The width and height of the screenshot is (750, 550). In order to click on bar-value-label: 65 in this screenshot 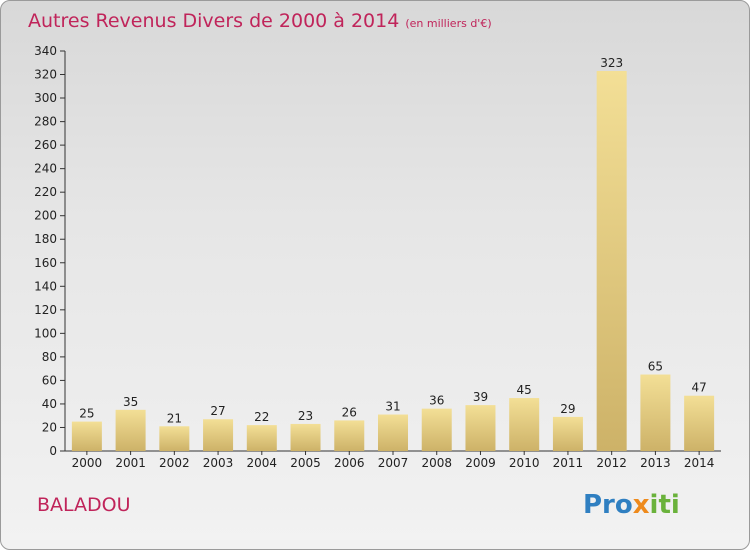, I will do `click(655, 367)`.